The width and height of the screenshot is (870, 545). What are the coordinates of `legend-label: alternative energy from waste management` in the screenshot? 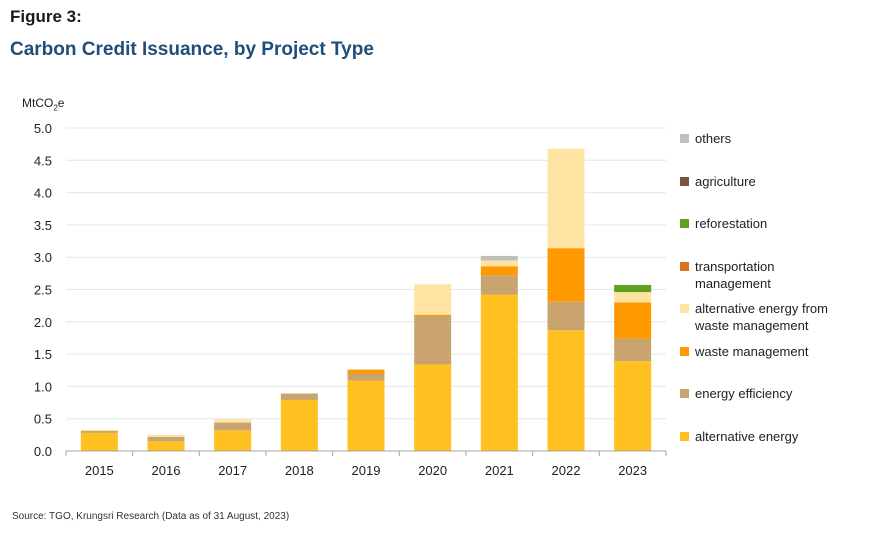 It's located at (761, 317).